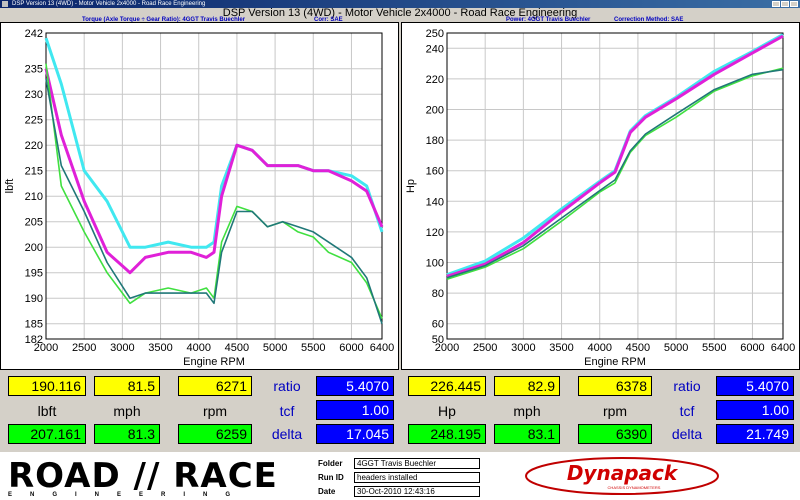 The height and width of the screenshot is (500, 800). Describe the element at coordinates (328, 20) in the screenshot. I see `torque-corr: Corr: SAE` at that location.